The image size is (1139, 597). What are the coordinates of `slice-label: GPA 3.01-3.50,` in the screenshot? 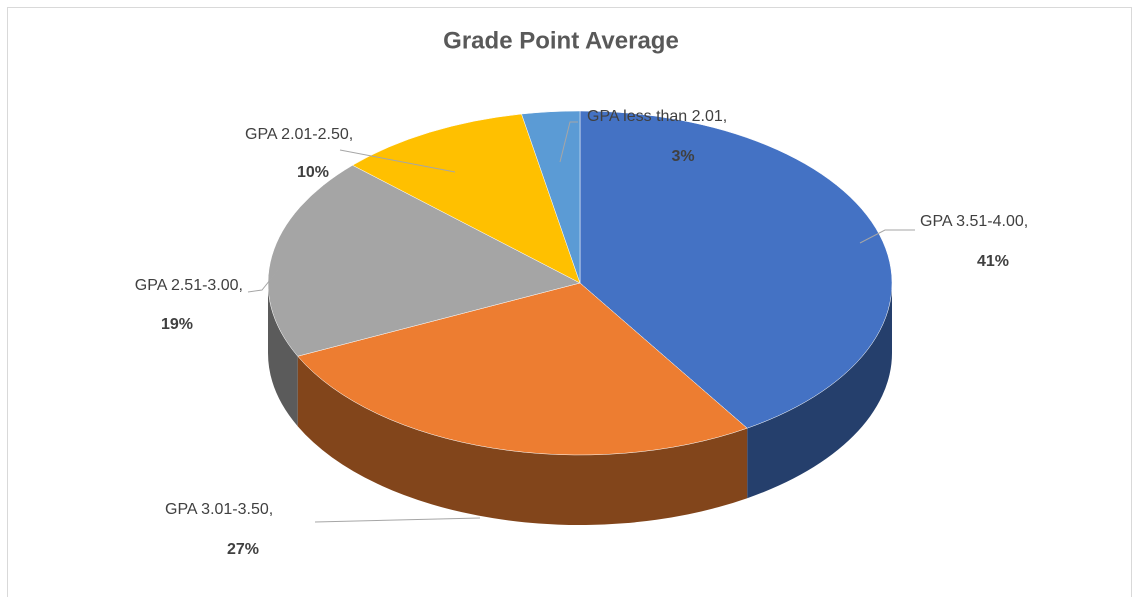 It's located at (219, 509).